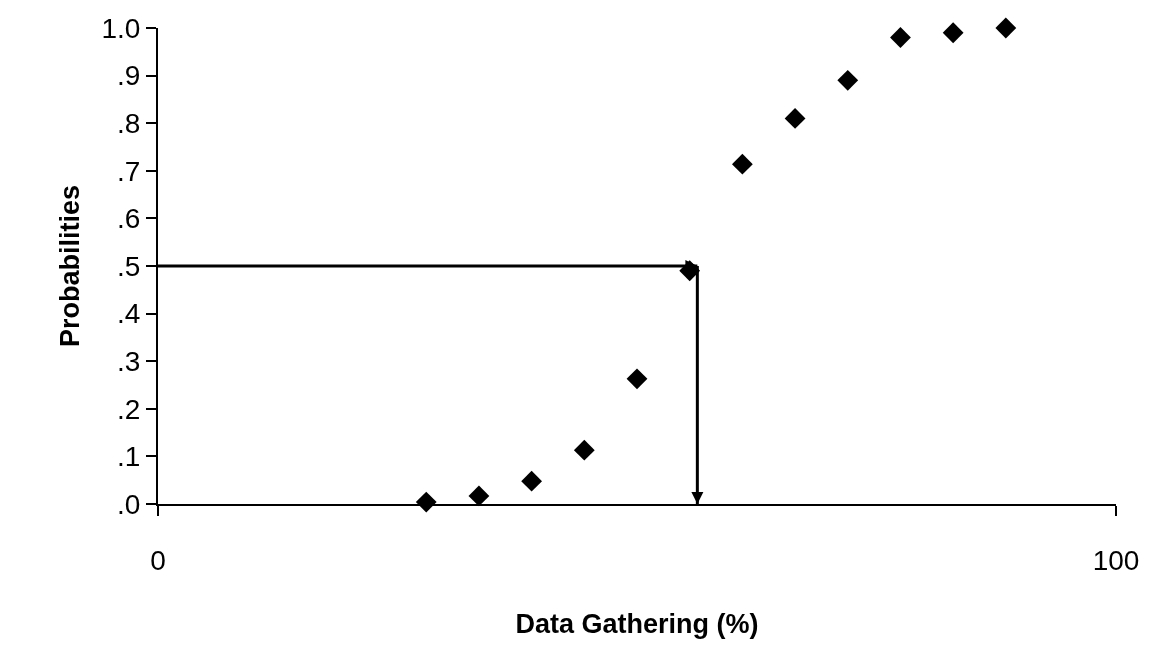 The height and width of the screenshot is (654, 1154). What do you see at coordinates (129, 409) in the screenshot?
I see `y-tick-label: .2` at bounding box center [129, 409].